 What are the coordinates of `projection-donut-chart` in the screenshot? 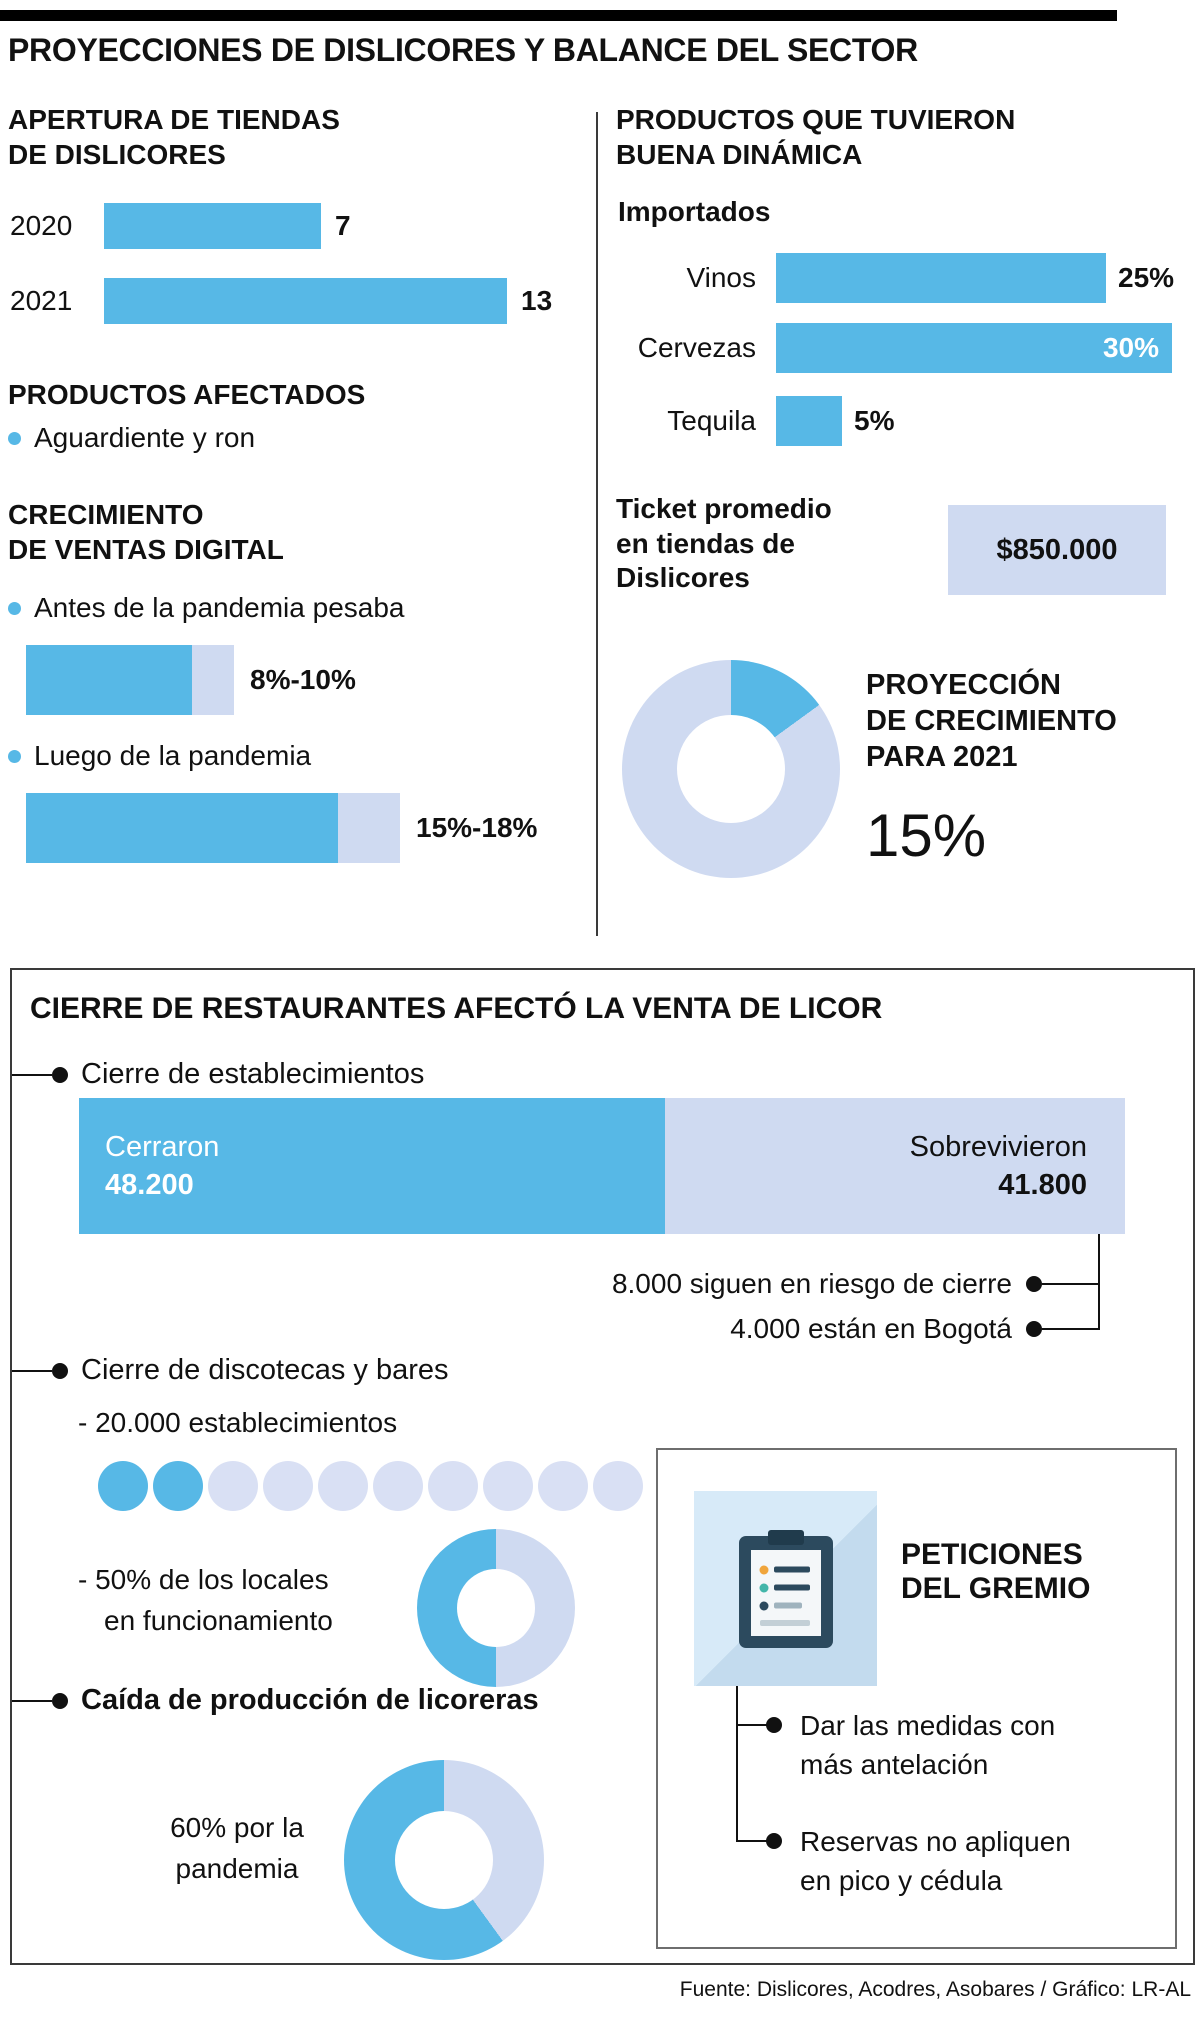 It's located at (731, 769).